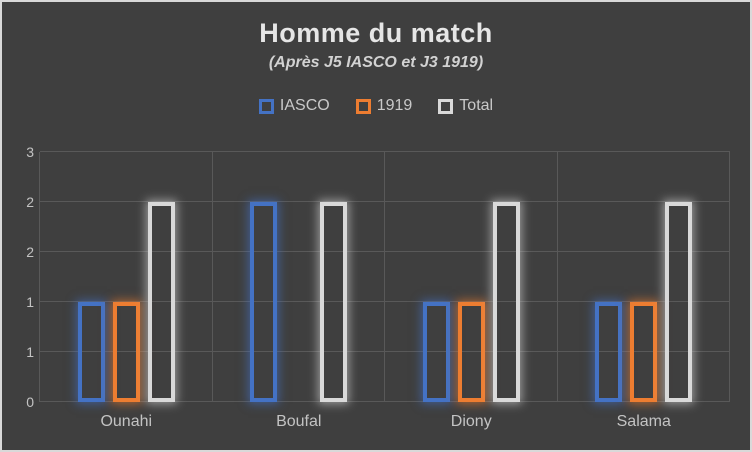 This screenshot has height=452, width=752. What do you see at coordinates (376, 33) in the screenshot?
I see `chart-title: Homme du match` at bounding box center [376, 33].